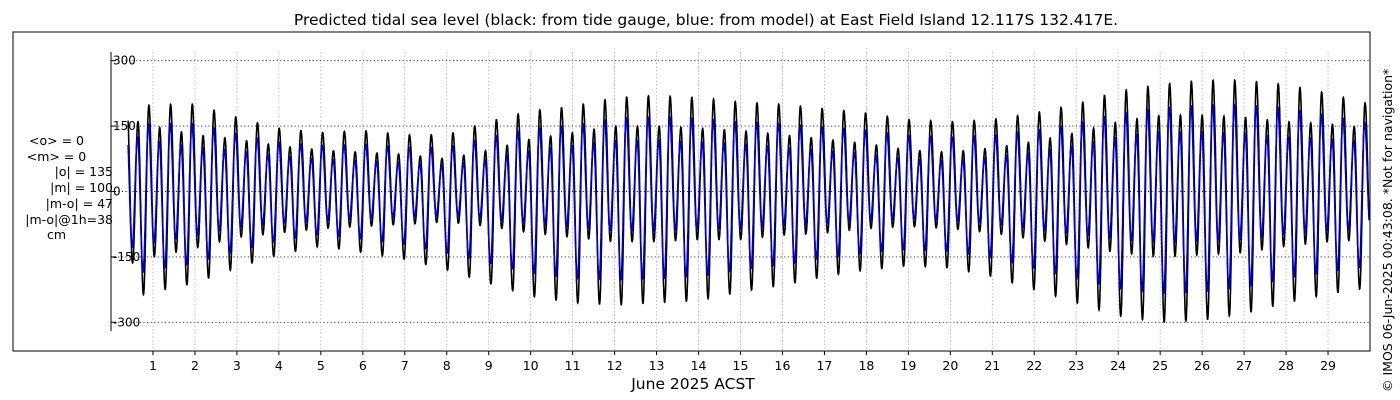 This screenshot has width=1400, height=400. I want to click on x-tick-label: 28, so click(1286, 365).